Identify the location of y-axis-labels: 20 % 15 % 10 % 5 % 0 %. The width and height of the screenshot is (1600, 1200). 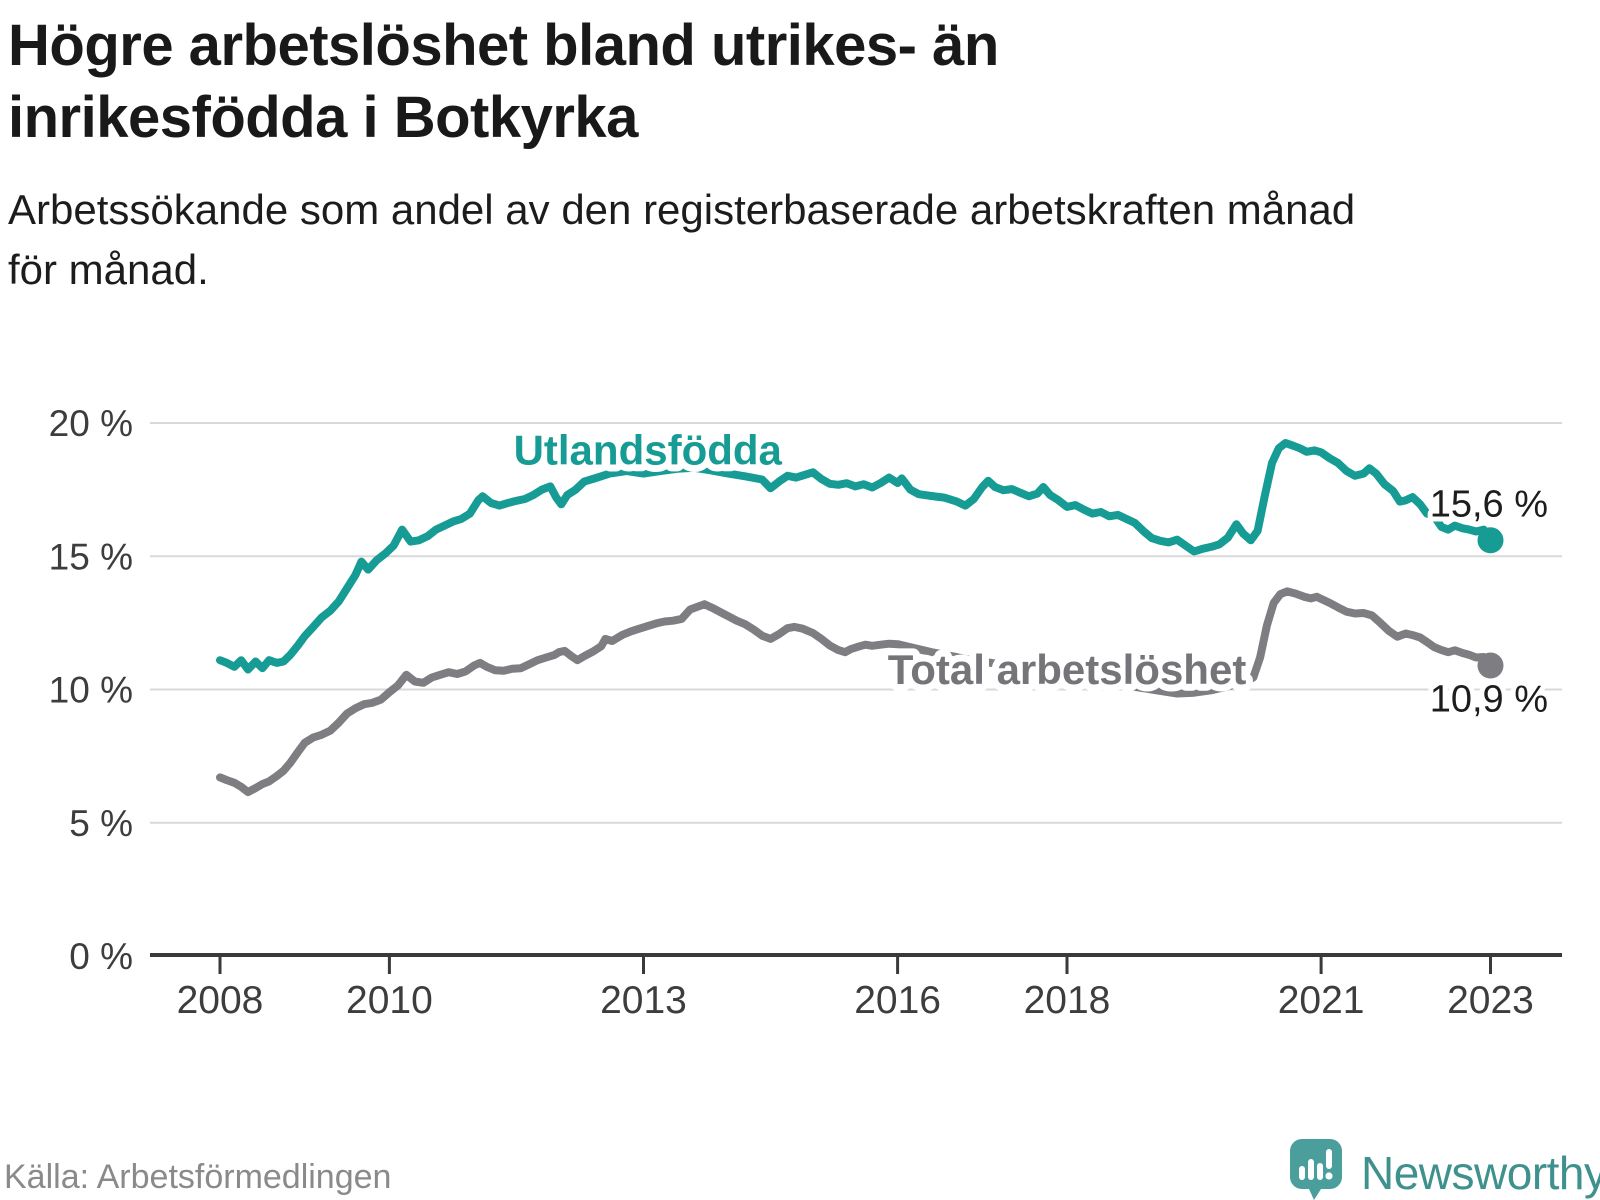
(91, 690).